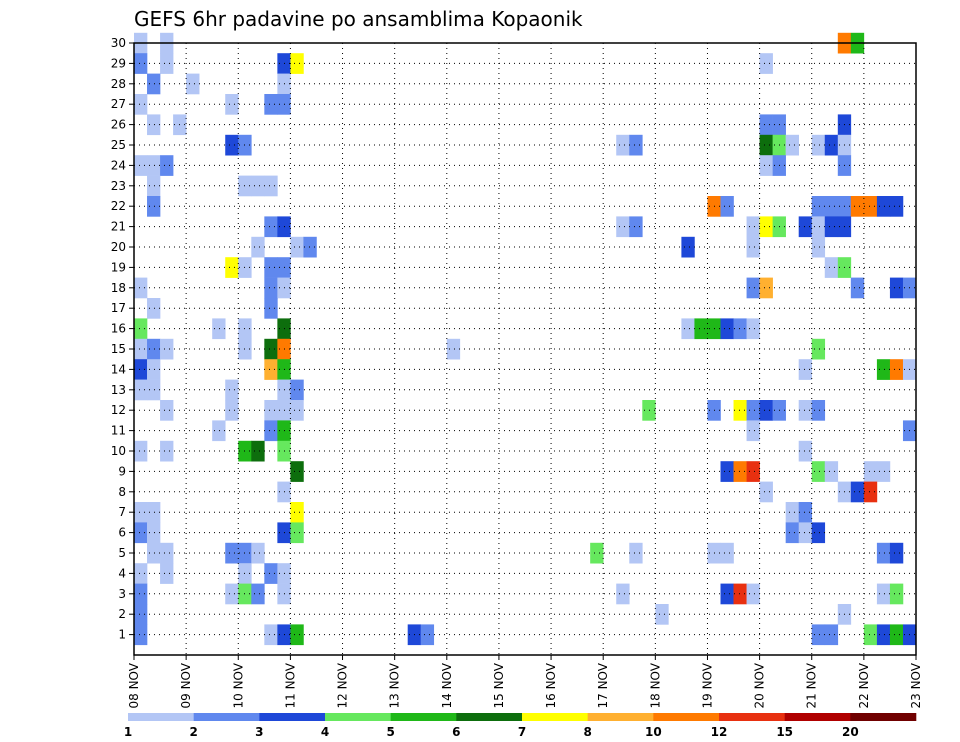 The image size is (960, 742). I want to click on y-tick-label: 23, so click(118, 186).